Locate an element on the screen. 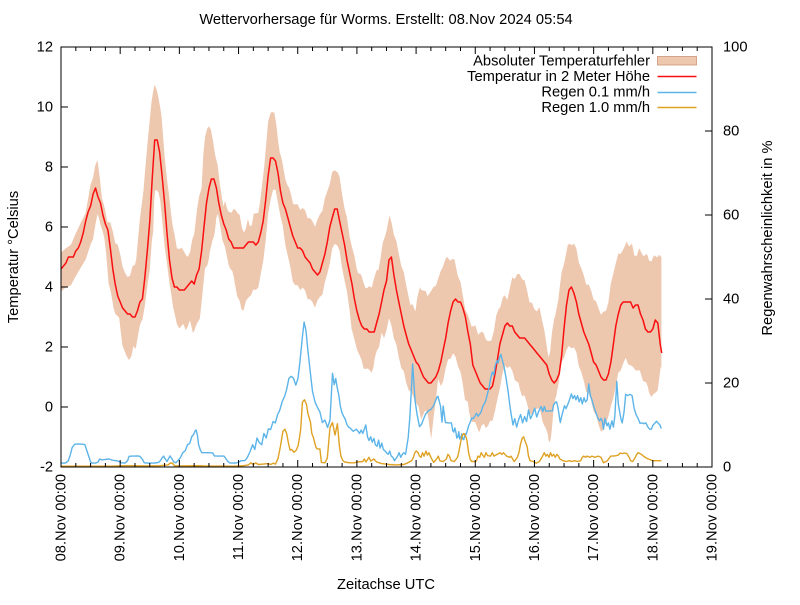  svg-text: 12.Nov 00:00 is located at coordinates (298, 517).